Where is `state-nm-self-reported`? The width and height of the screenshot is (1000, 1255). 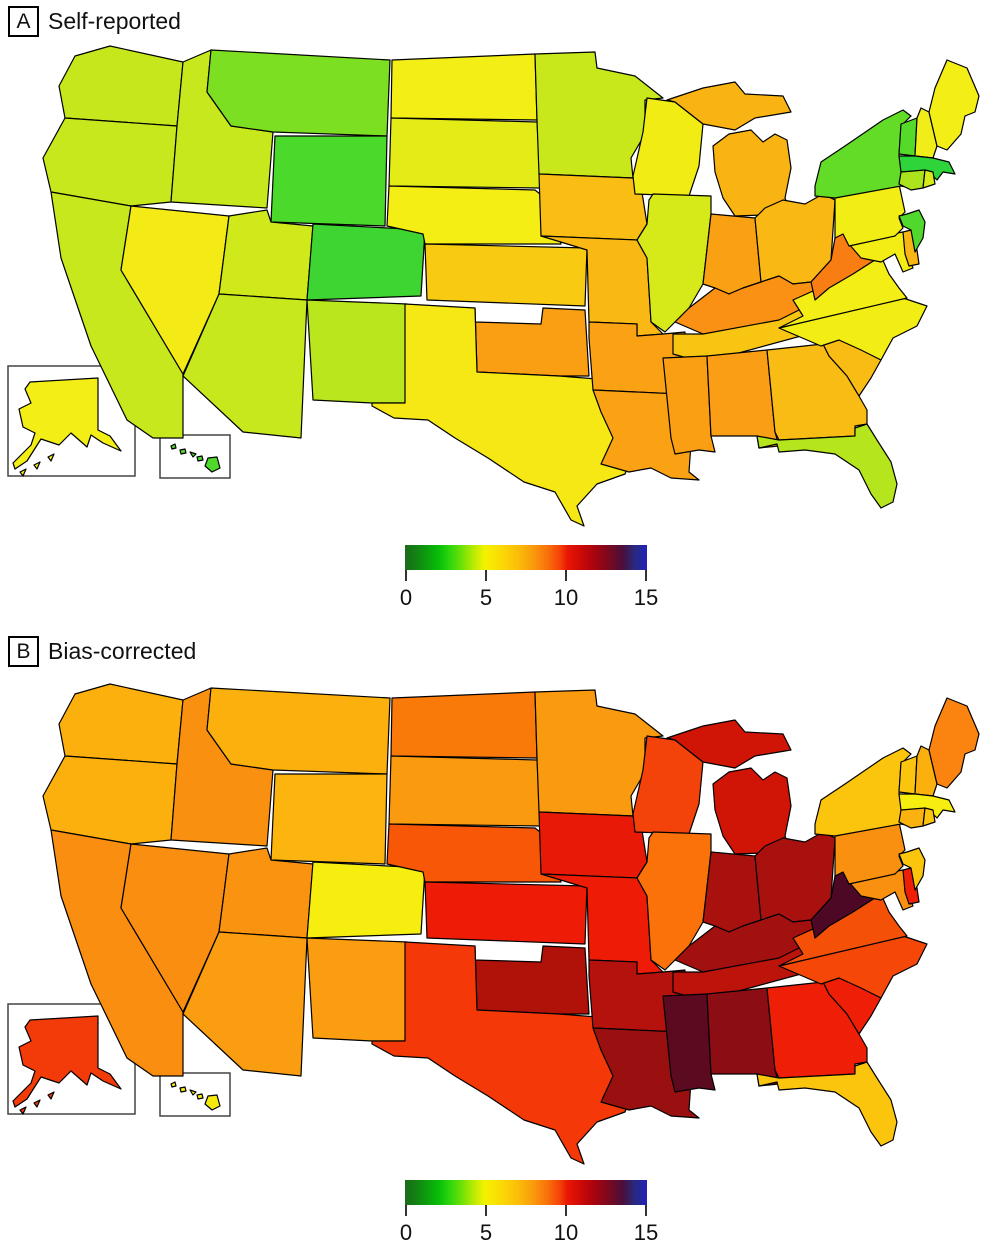 state-nm-self-reported is located at coordinates (357, 351).